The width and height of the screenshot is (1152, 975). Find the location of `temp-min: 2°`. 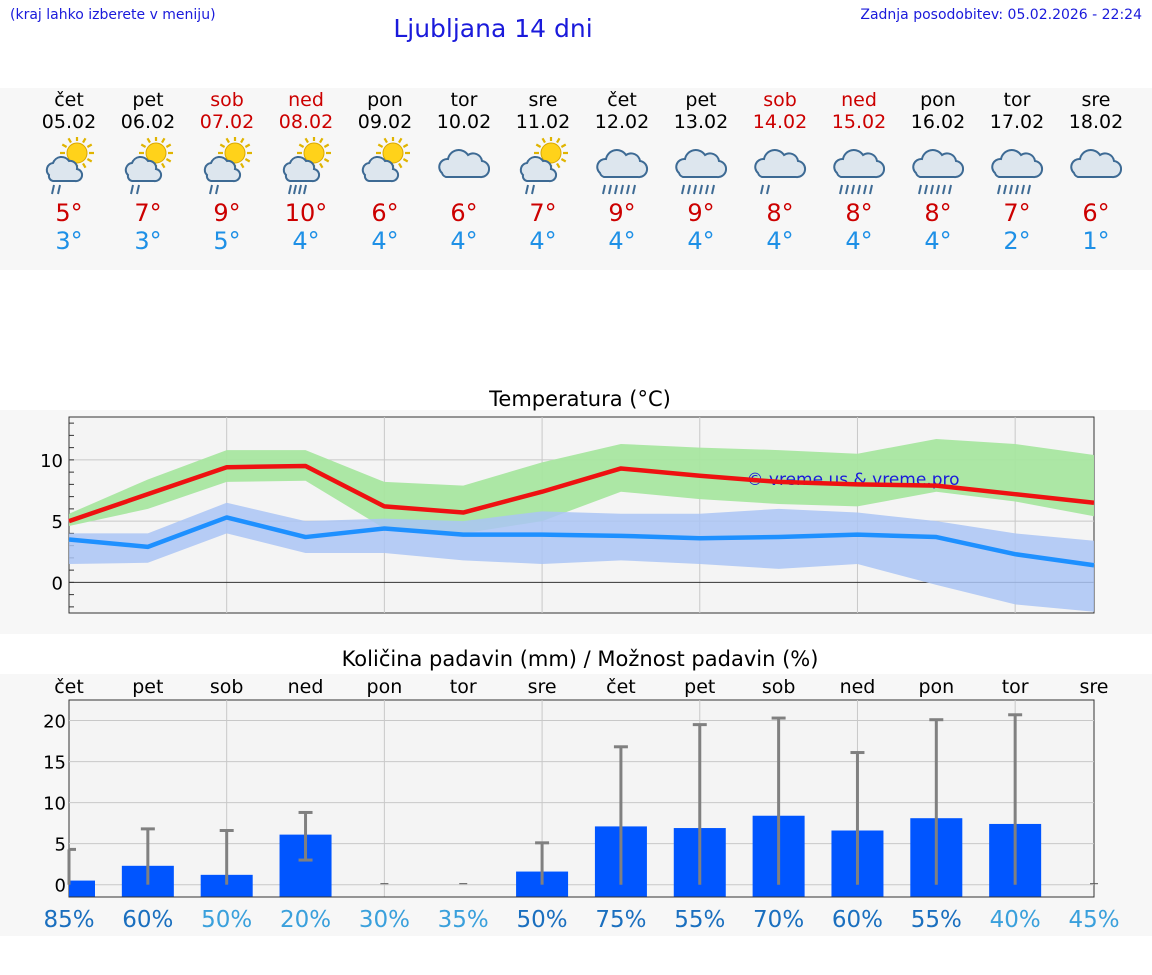

temp-min: 2° is located at coordinates (1017, 241).